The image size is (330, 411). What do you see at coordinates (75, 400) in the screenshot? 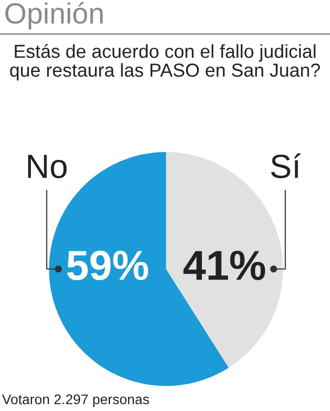
I see `text: Votaron 2.297 personas` at bounding box center [75, 400].